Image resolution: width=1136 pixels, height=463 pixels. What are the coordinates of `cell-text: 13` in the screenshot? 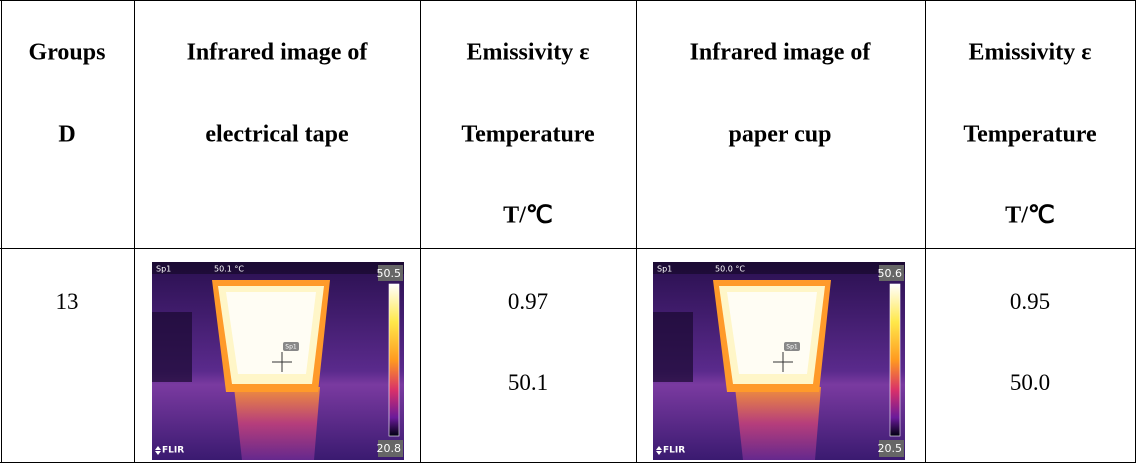 It's located at (67, 301).